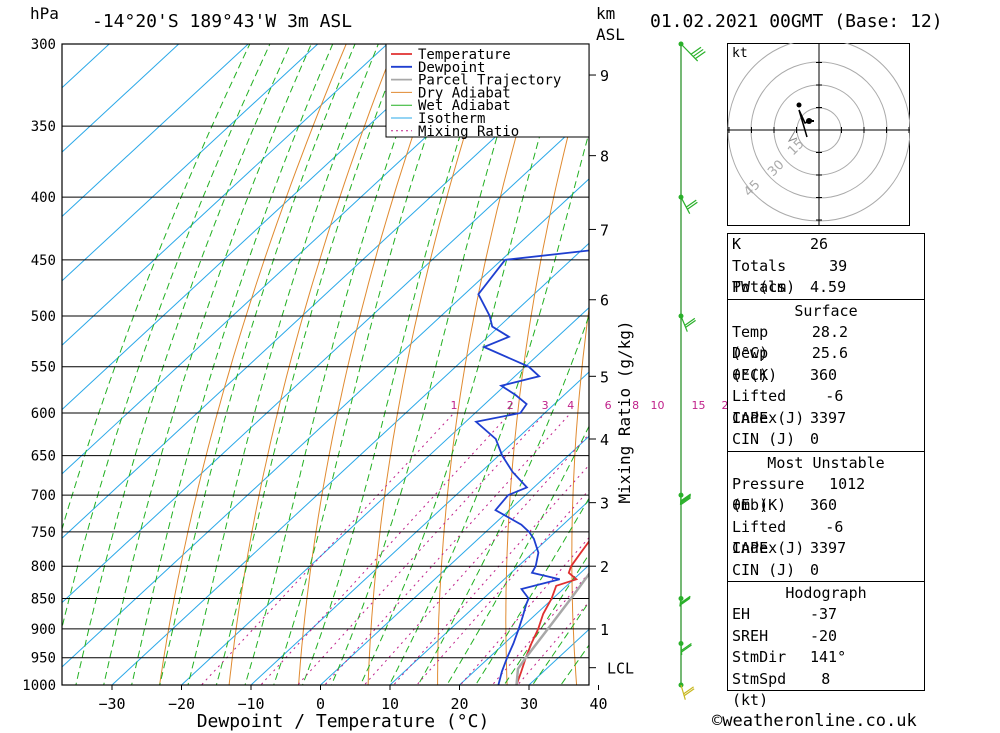 The width and height of the screenshot is (1000, 733). What do you see at coordinates (604, 630) in the screenshot?
I see `height-tick-label: 1` at bounding box center [604, 630].